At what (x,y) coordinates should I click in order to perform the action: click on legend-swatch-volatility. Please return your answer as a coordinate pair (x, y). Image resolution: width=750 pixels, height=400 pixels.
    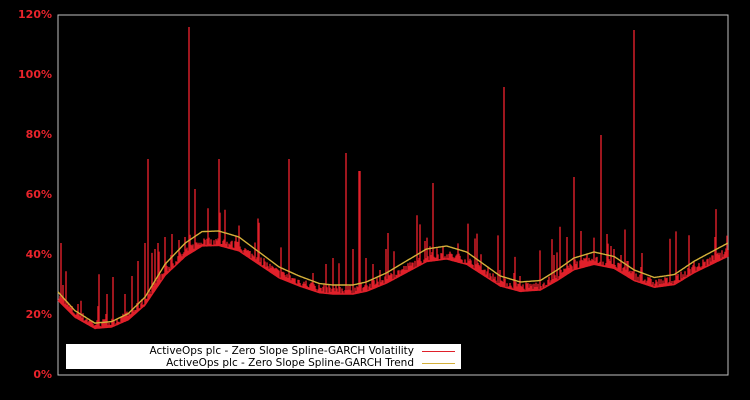
    Looking at the image, I should click on (438, 351).